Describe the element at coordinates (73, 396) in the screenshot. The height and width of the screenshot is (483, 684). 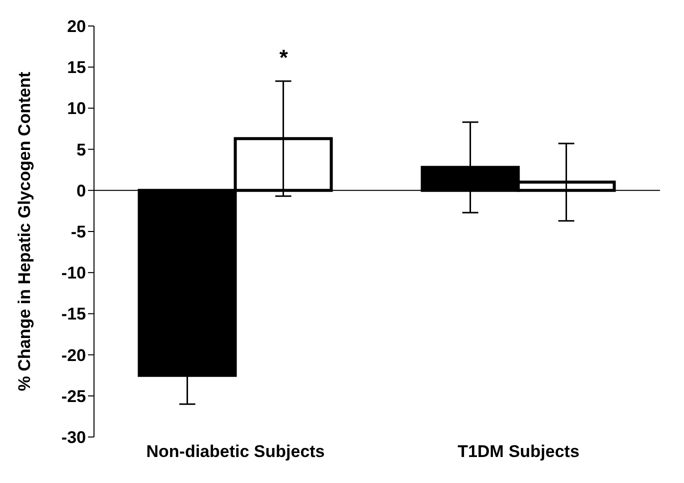
I see `y-tick-label: -25` at that location.